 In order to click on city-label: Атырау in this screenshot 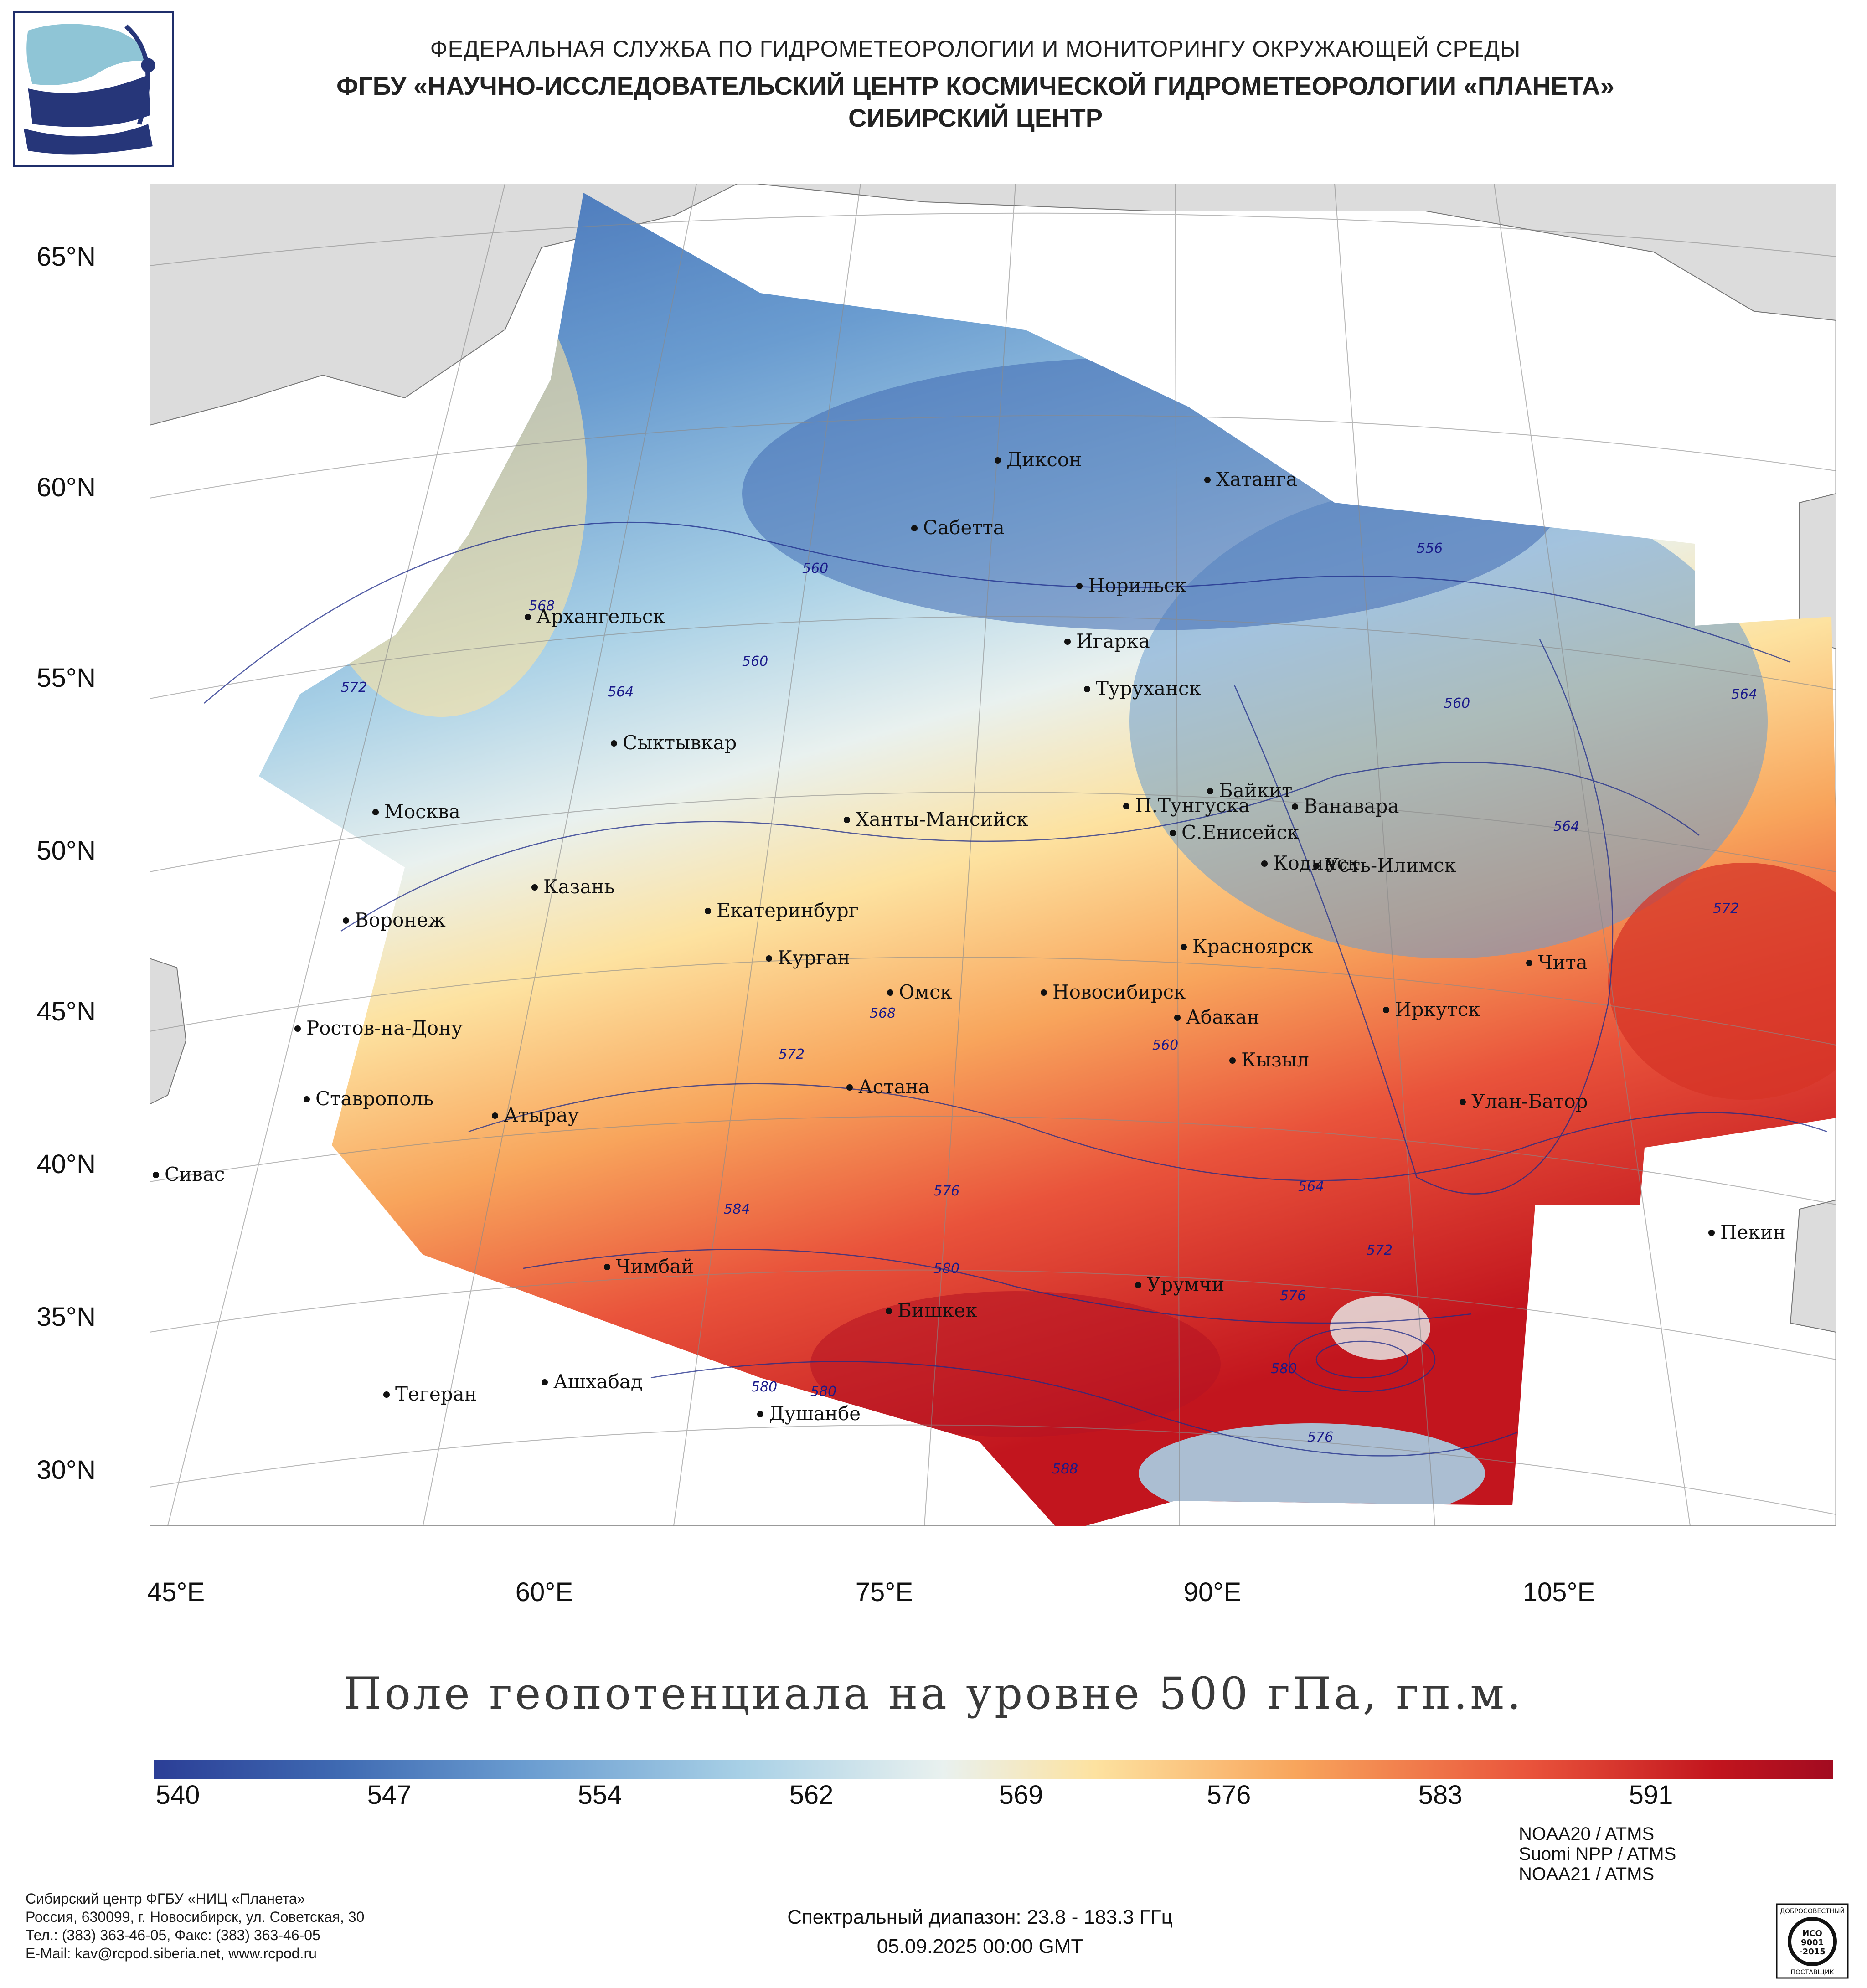, I will do `click(541, 1115)`.